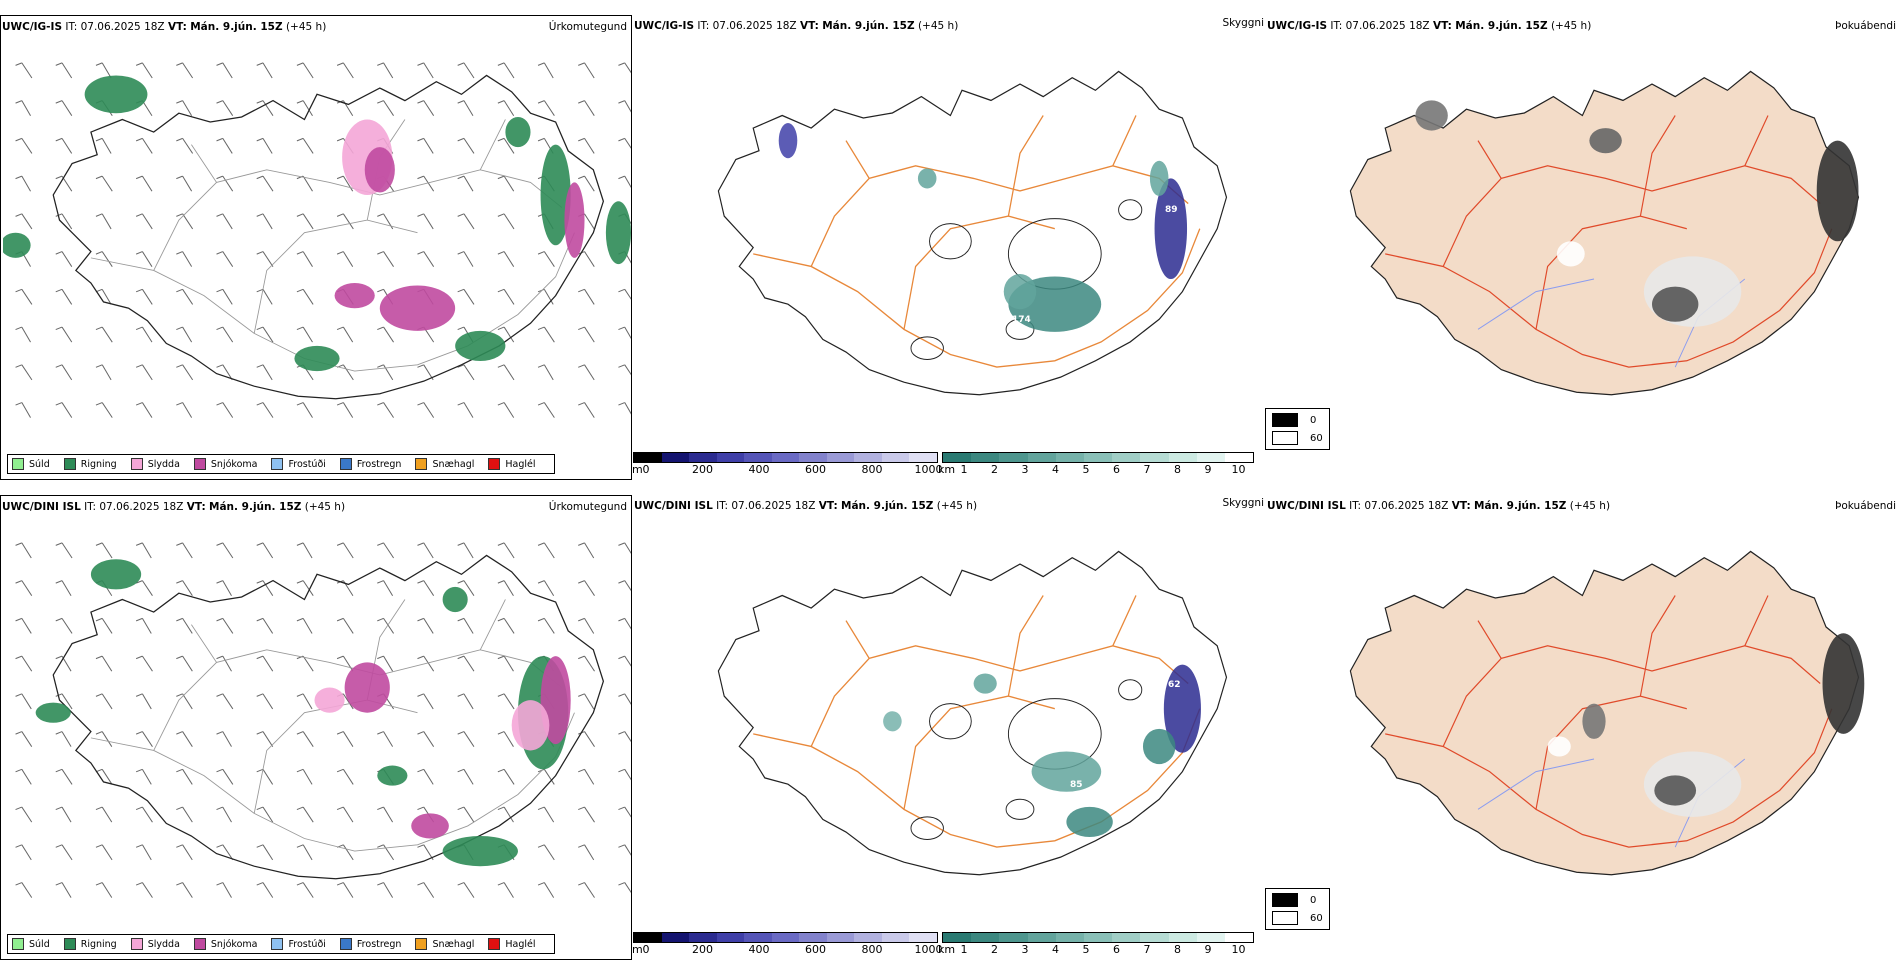 Image resolution: width=1900 pixels, height=960 pixels. What do you see at coordinates (1116, 310) in the screenshot?
I see `vis-map-label: 87` at bounding box center [1116, 310].